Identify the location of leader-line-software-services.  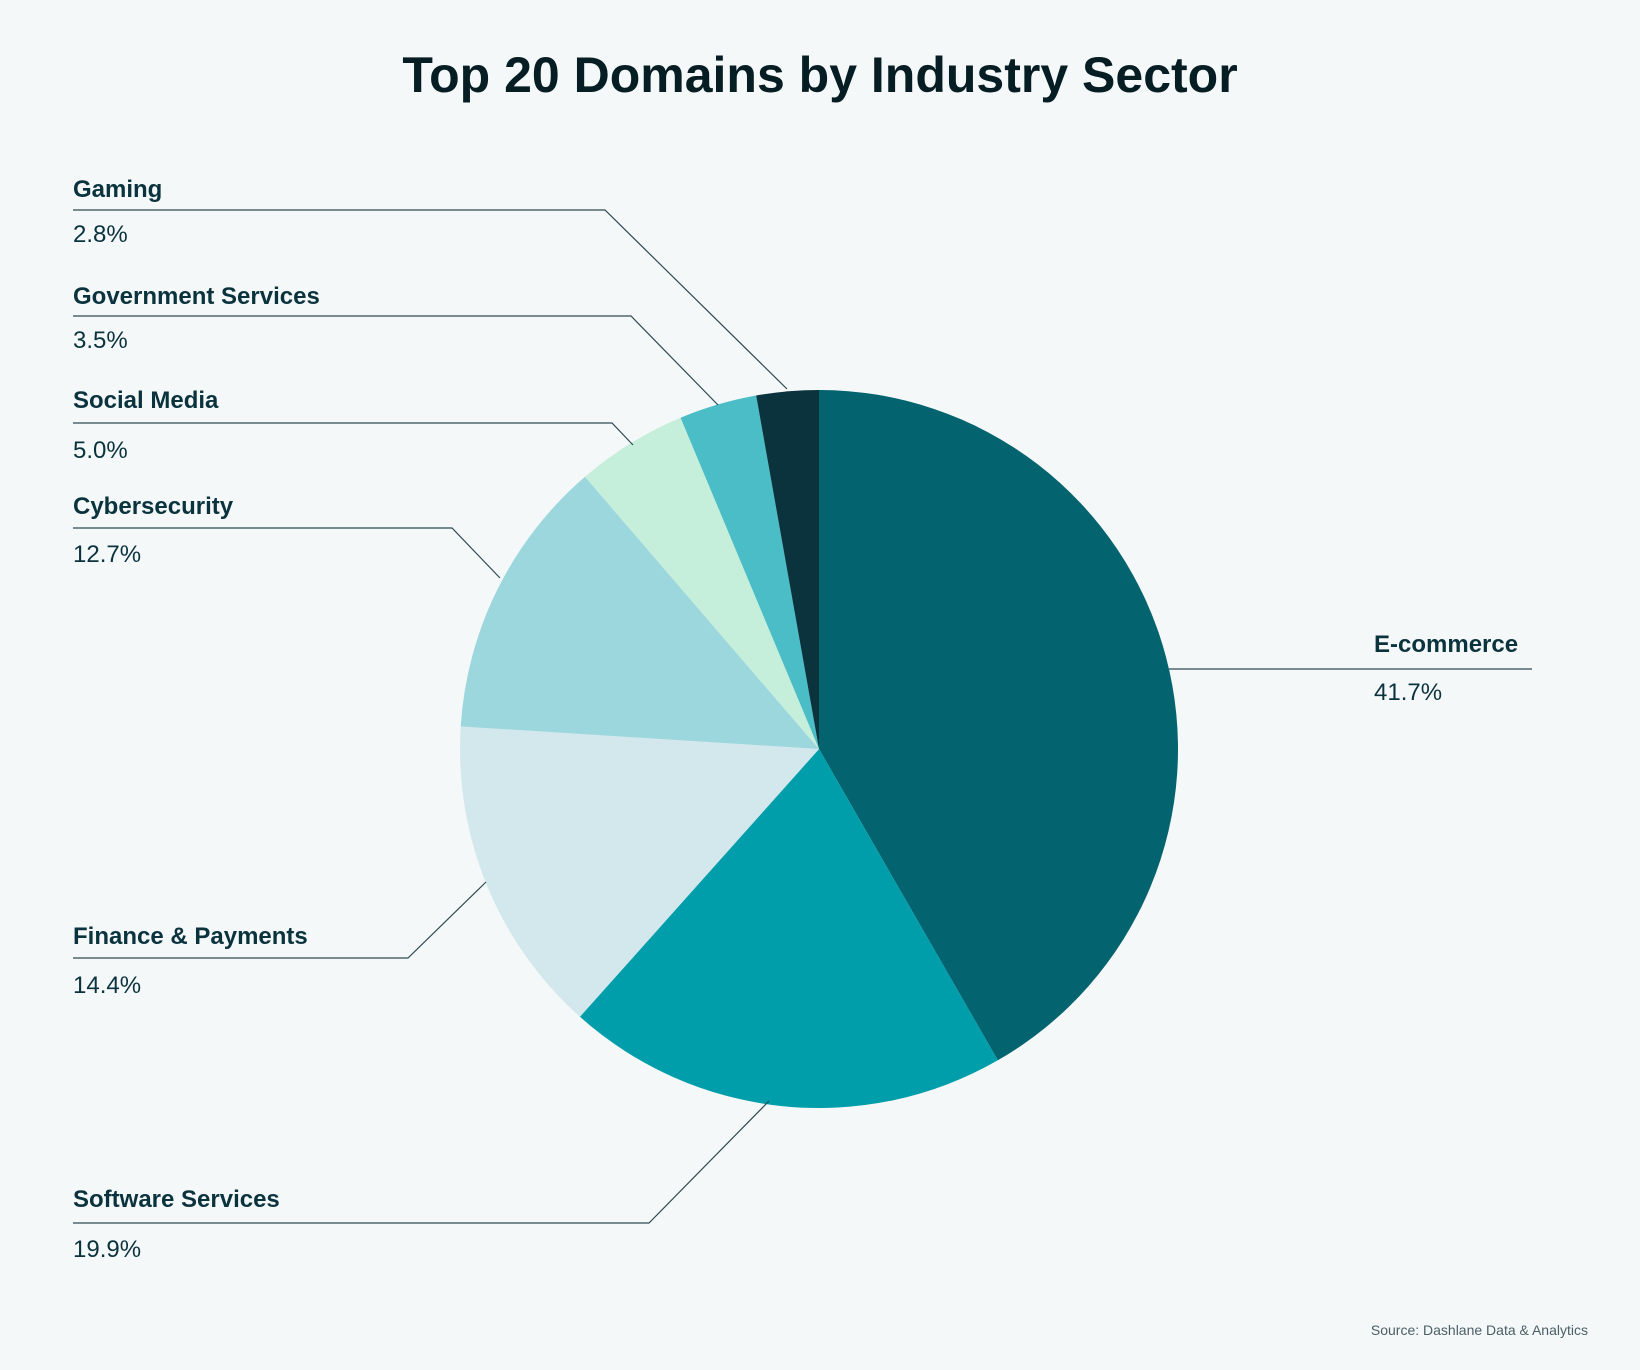
(421, 1162).